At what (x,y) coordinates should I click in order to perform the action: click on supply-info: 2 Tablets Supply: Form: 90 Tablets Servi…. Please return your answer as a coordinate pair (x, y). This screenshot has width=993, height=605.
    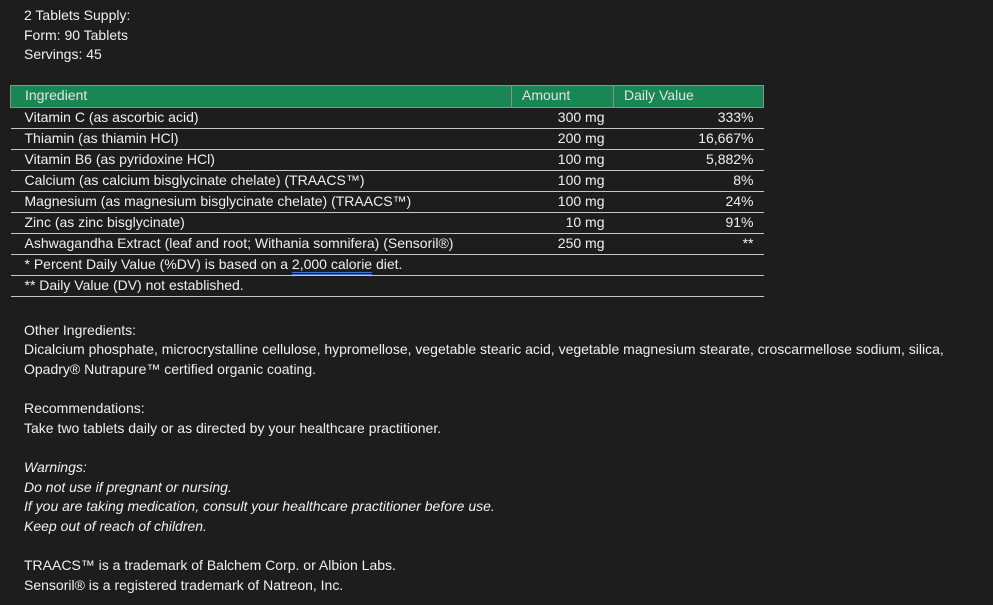
    Looking at the image, I should click on (502, 35).